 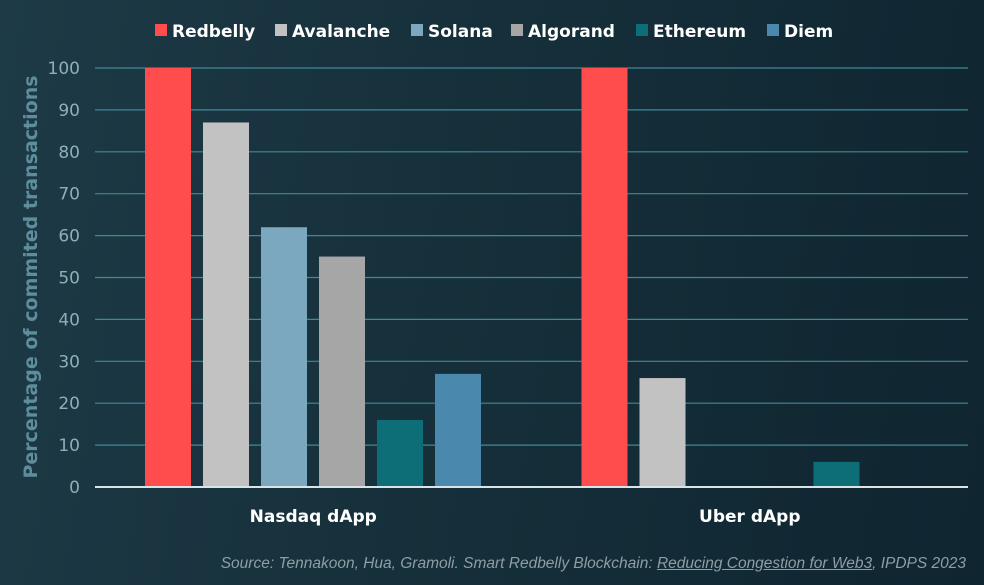 I want to click on bar-diem-nasdaq-dapp, so click(x=458, y=430).